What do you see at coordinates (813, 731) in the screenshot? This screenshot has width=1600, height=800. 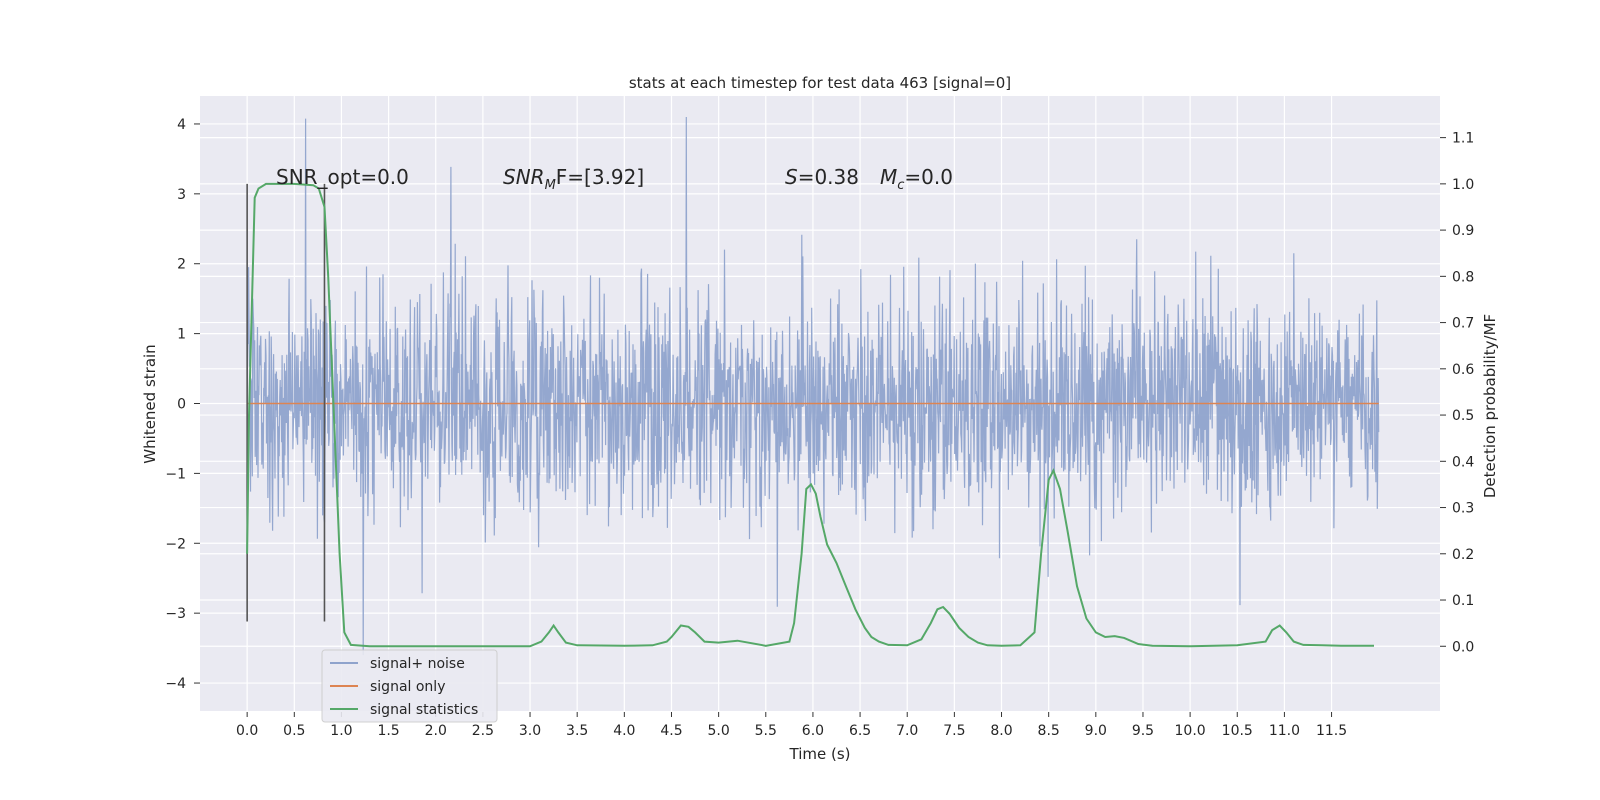 I see `x-tick-label: 6.0` at bounding box center [813, 731].